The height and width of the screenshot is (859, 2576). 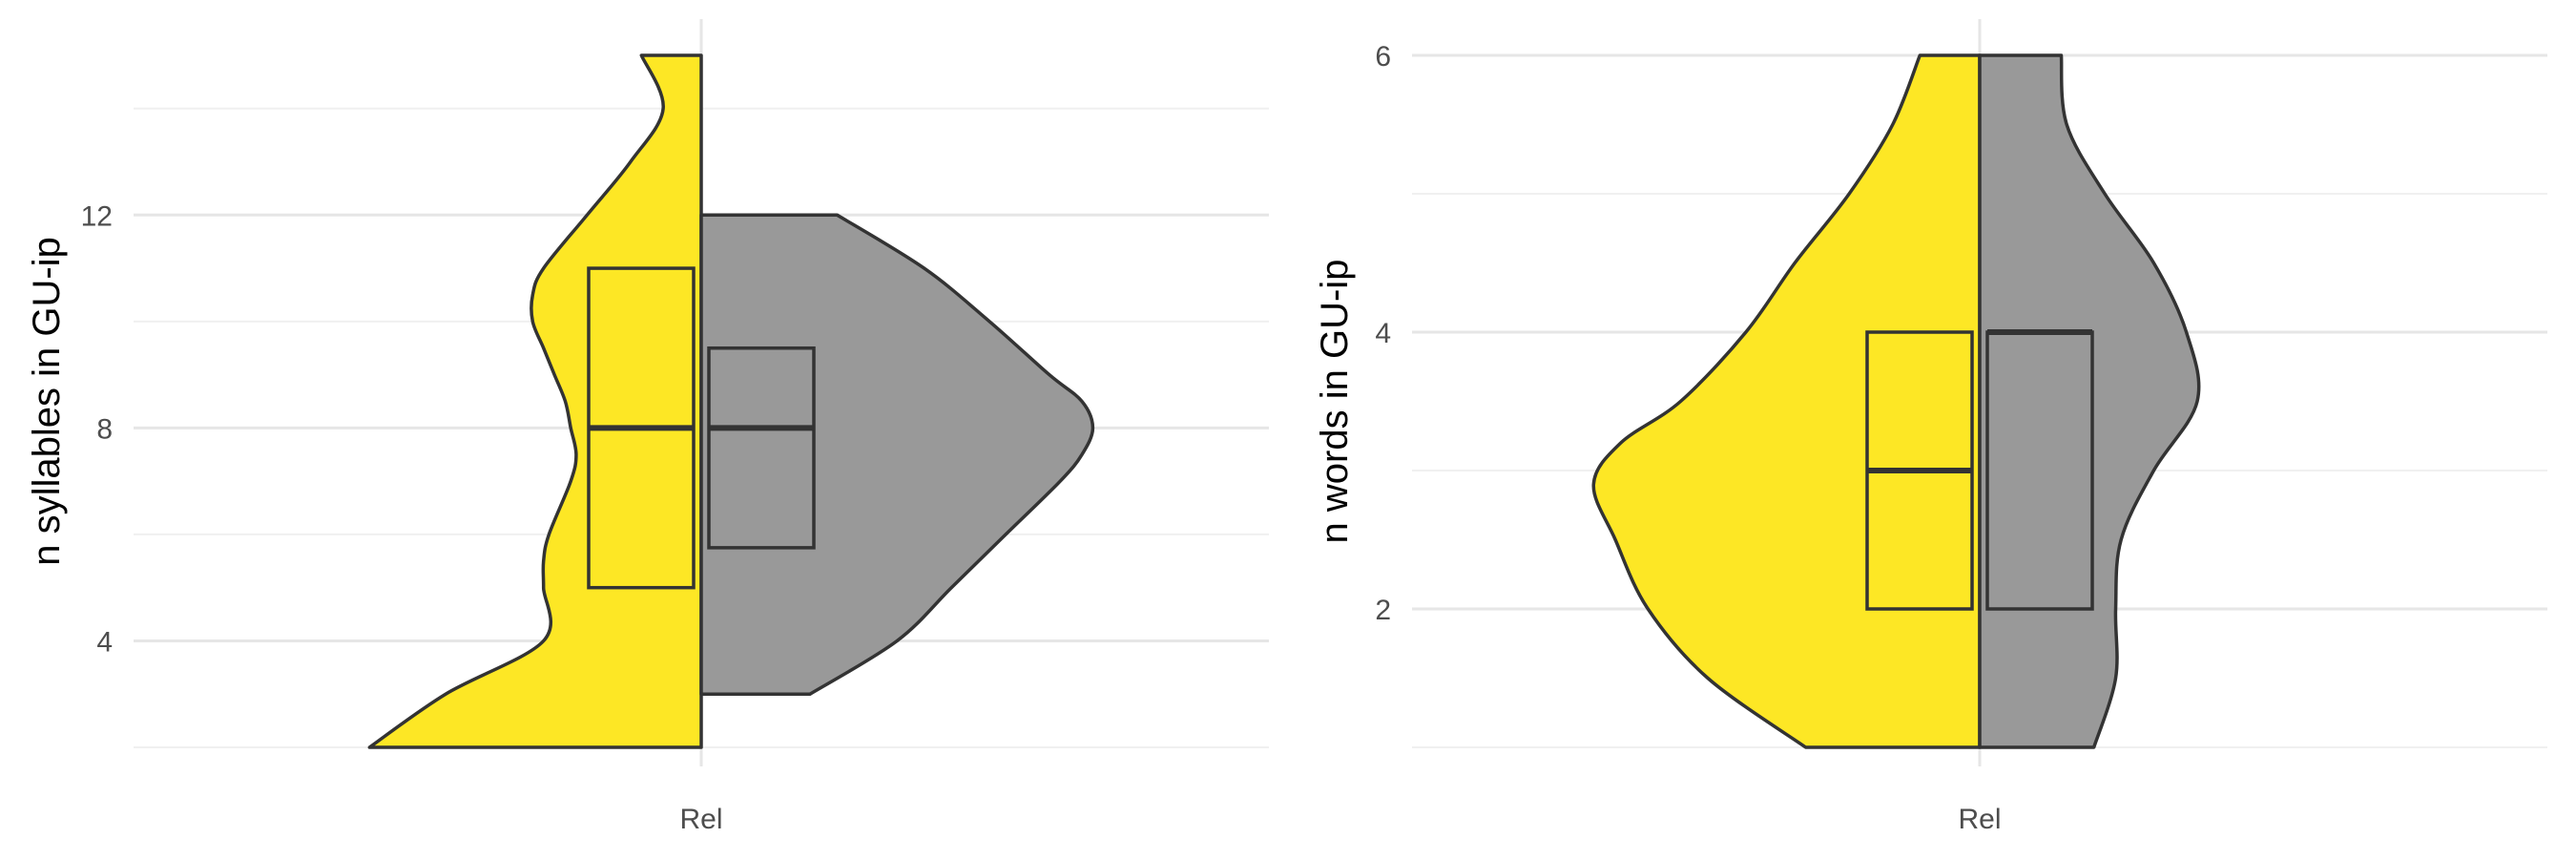 I want to click on y-tick-label: 6, so click(x=1383, y=57).